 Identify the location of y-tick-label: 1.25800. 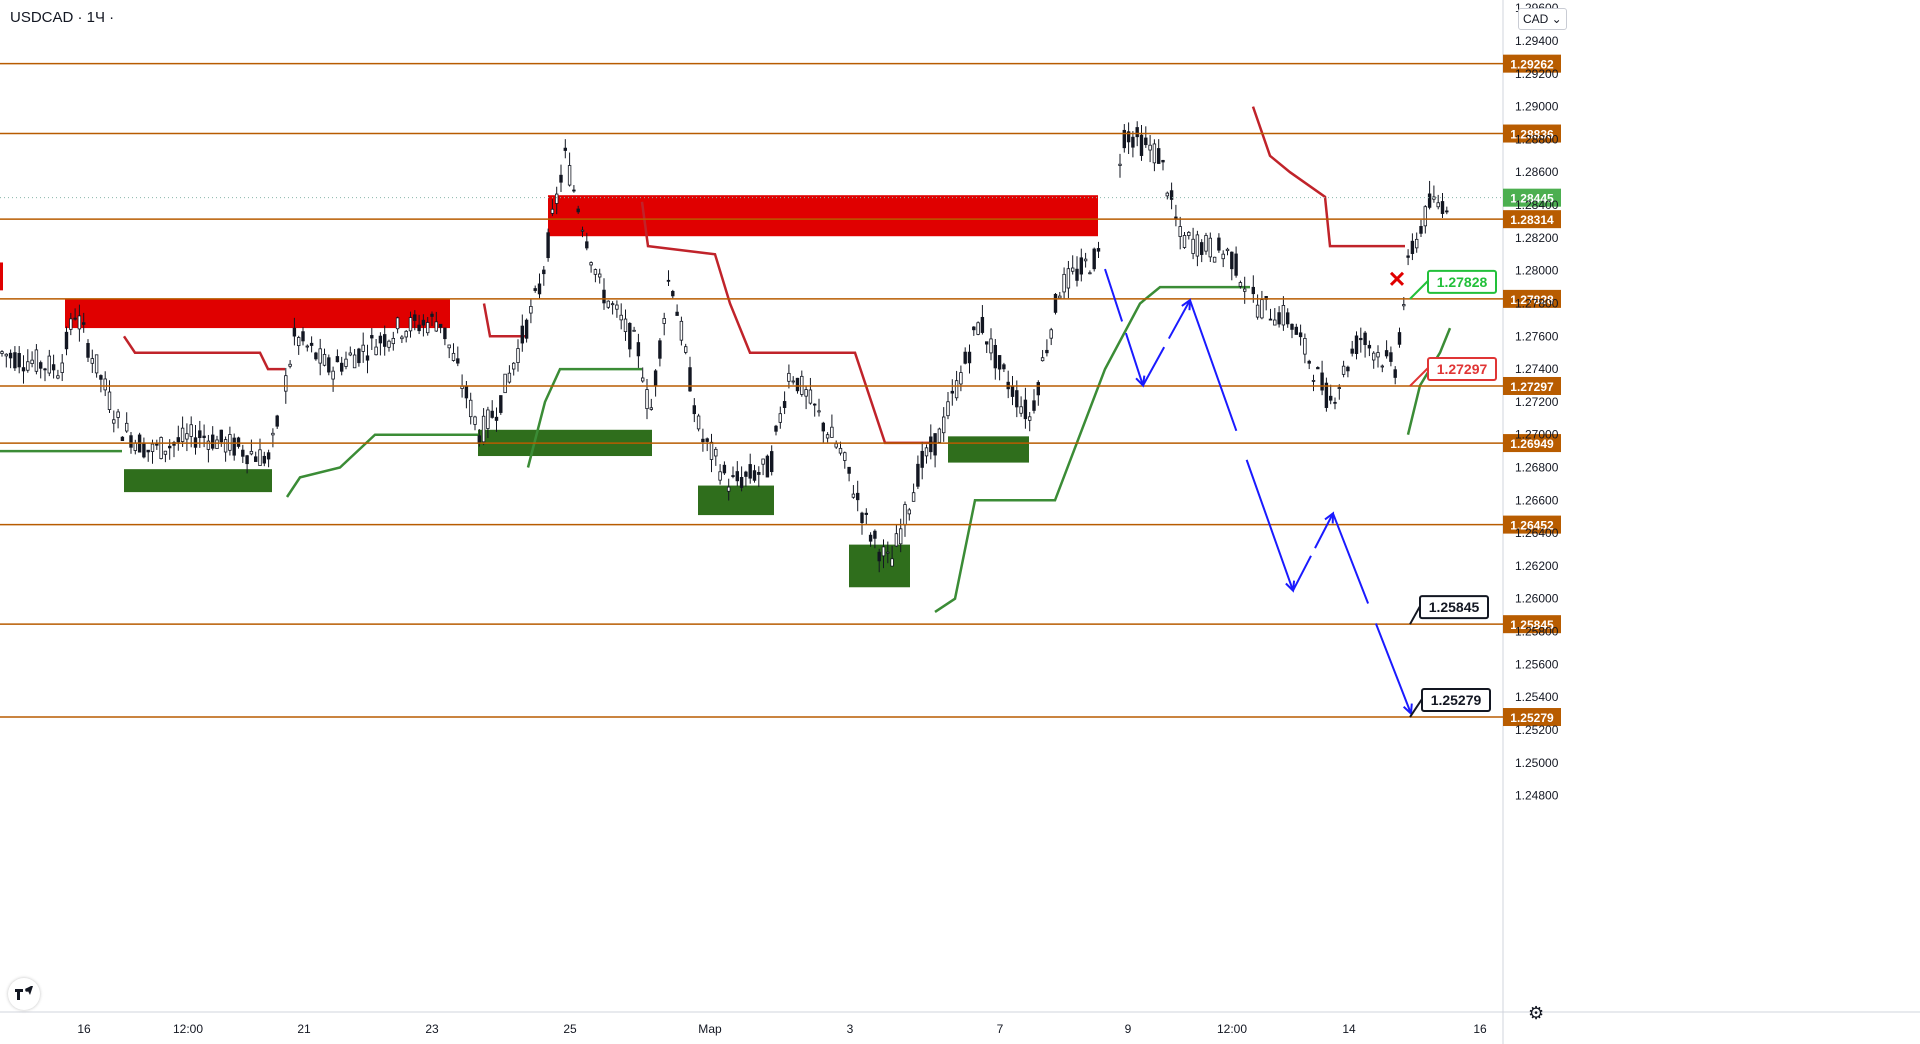
(1537, 632).